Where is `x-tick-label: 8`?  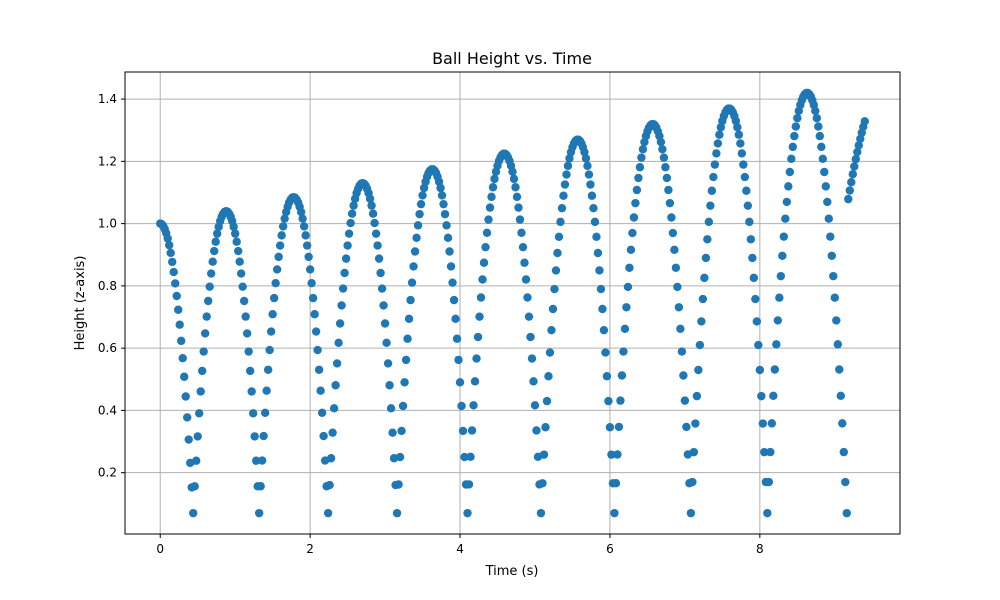 x-tick-label: 8 is located at coordinates (760, 549).